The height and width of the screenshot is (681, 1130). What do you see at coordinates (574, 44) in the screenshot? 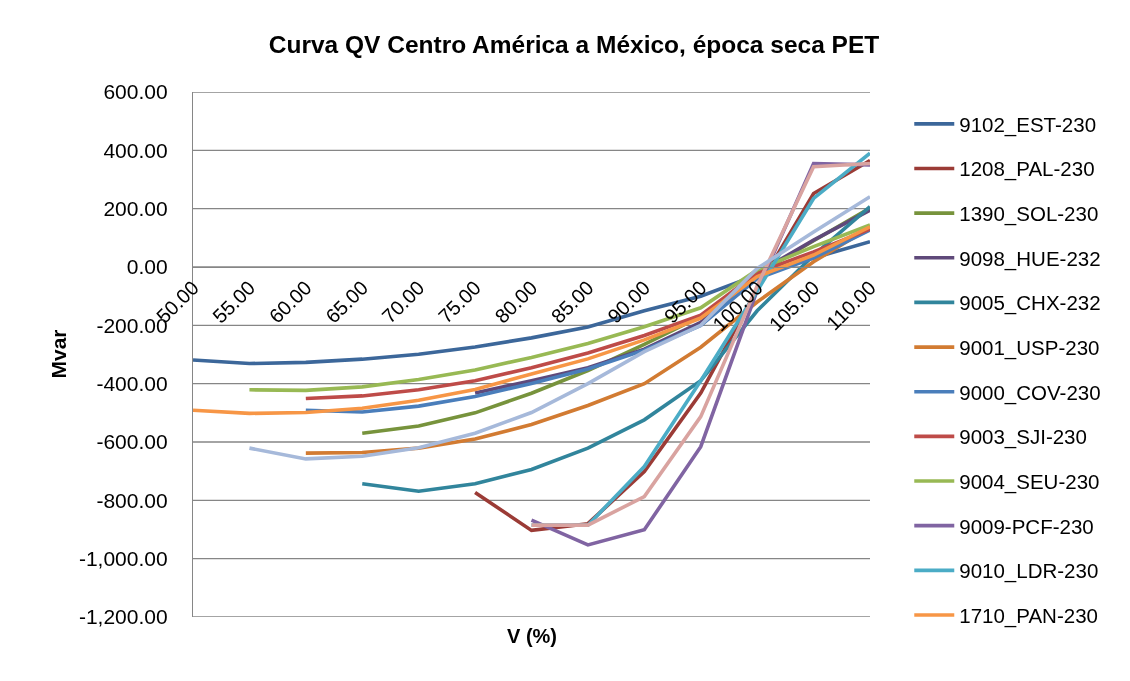
I see `chart-title: Curva QV Centro América a México, época seca PET` at bounding box center [574, 44].